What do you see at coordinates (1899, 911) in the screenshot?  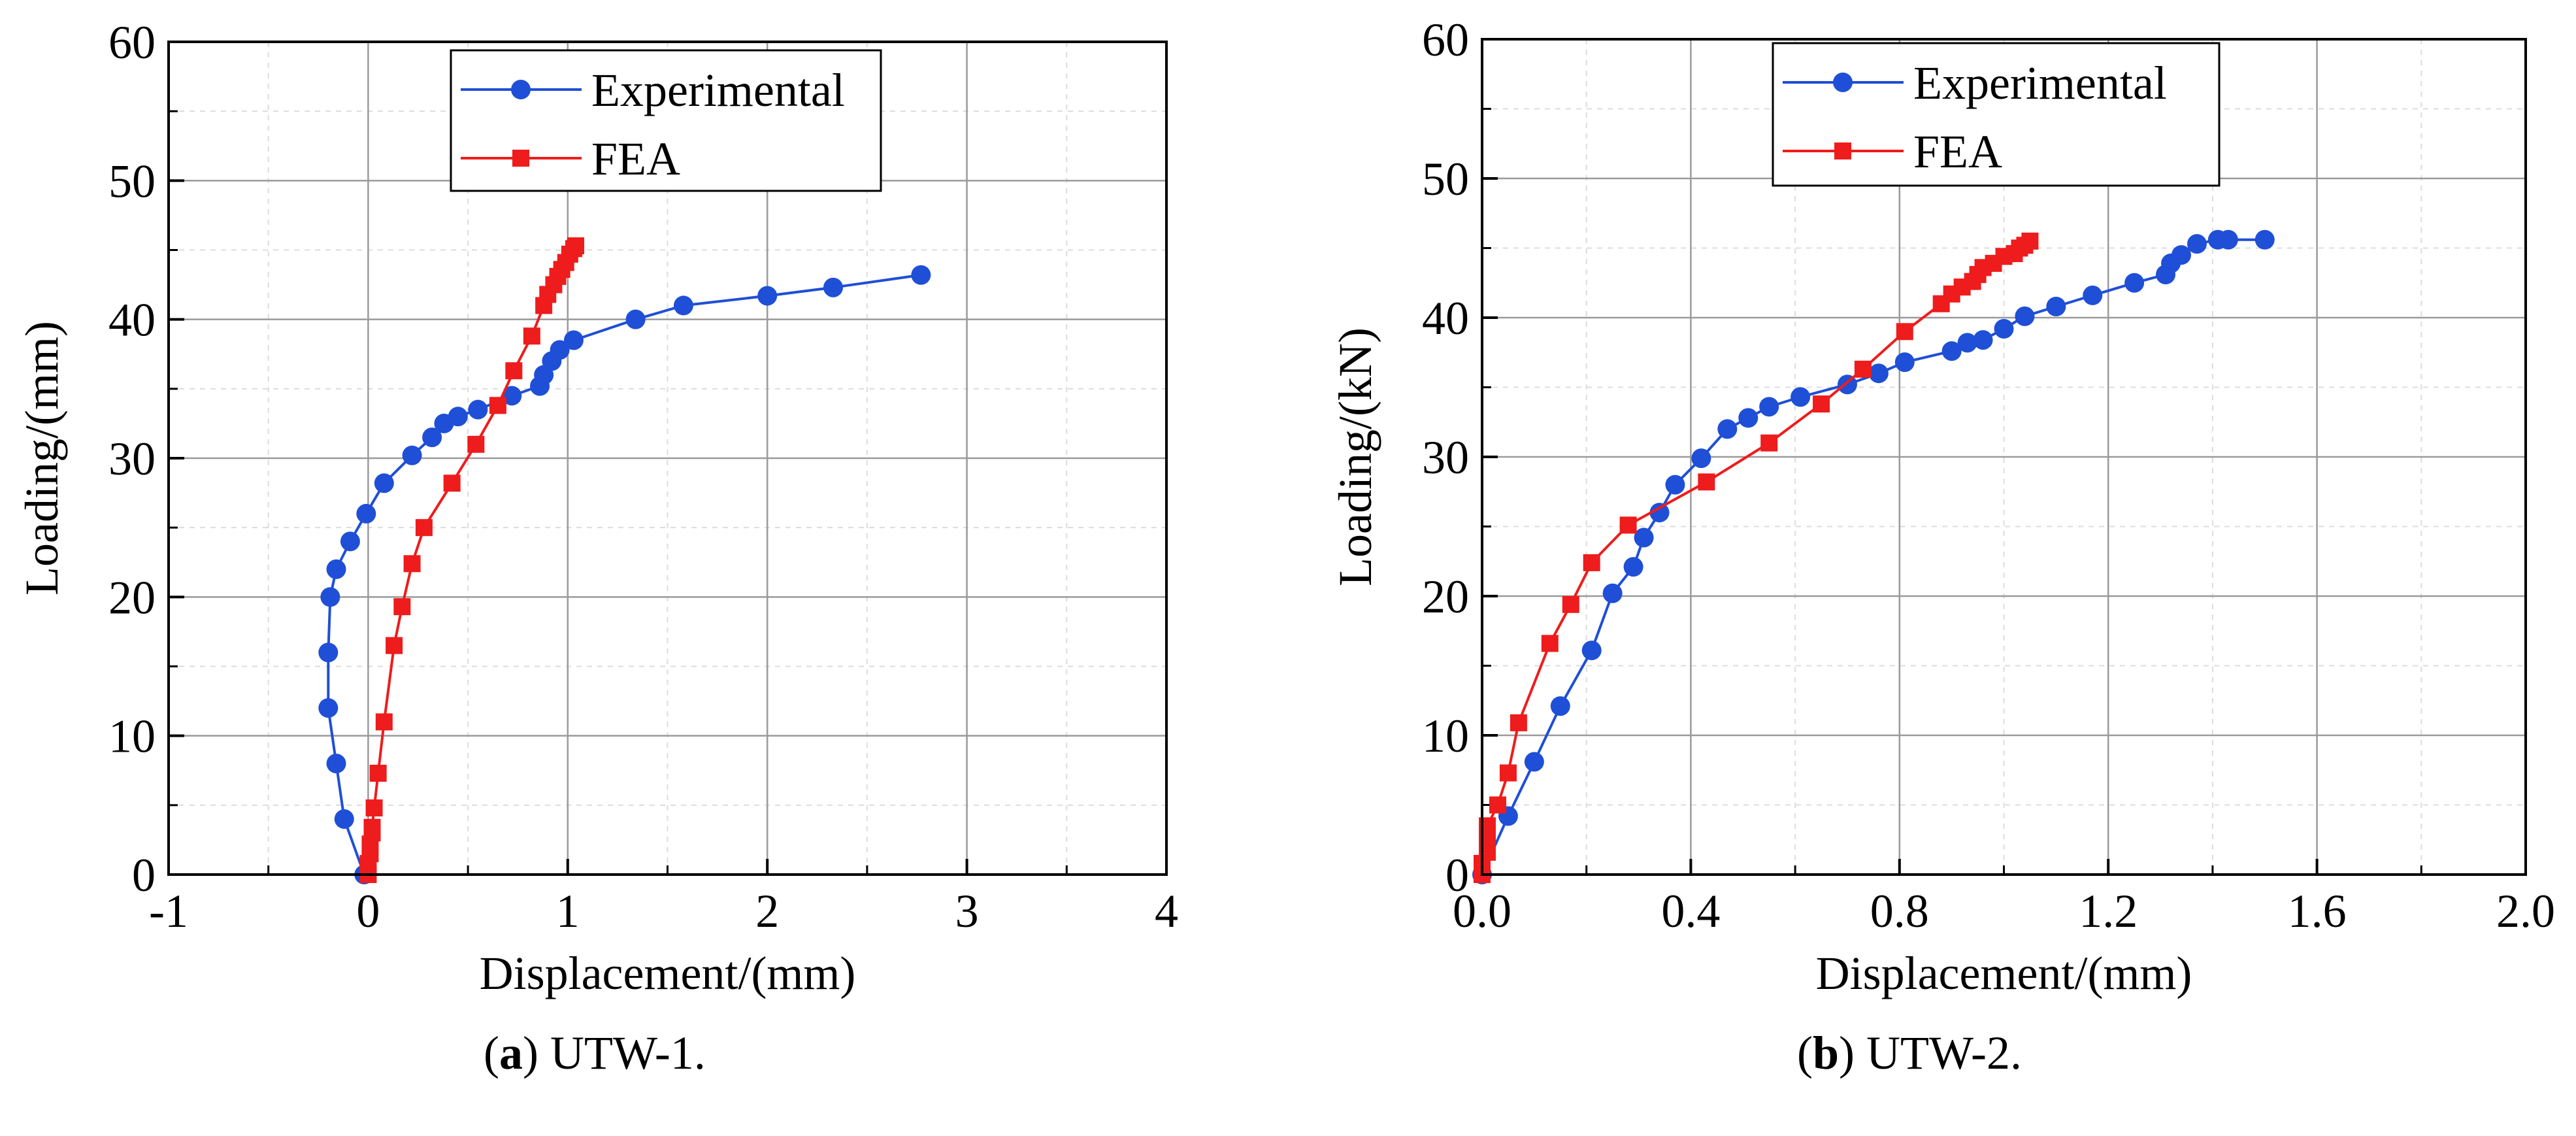 I see `x-tick-label: 0.8` at bounding box center [1899, 911].